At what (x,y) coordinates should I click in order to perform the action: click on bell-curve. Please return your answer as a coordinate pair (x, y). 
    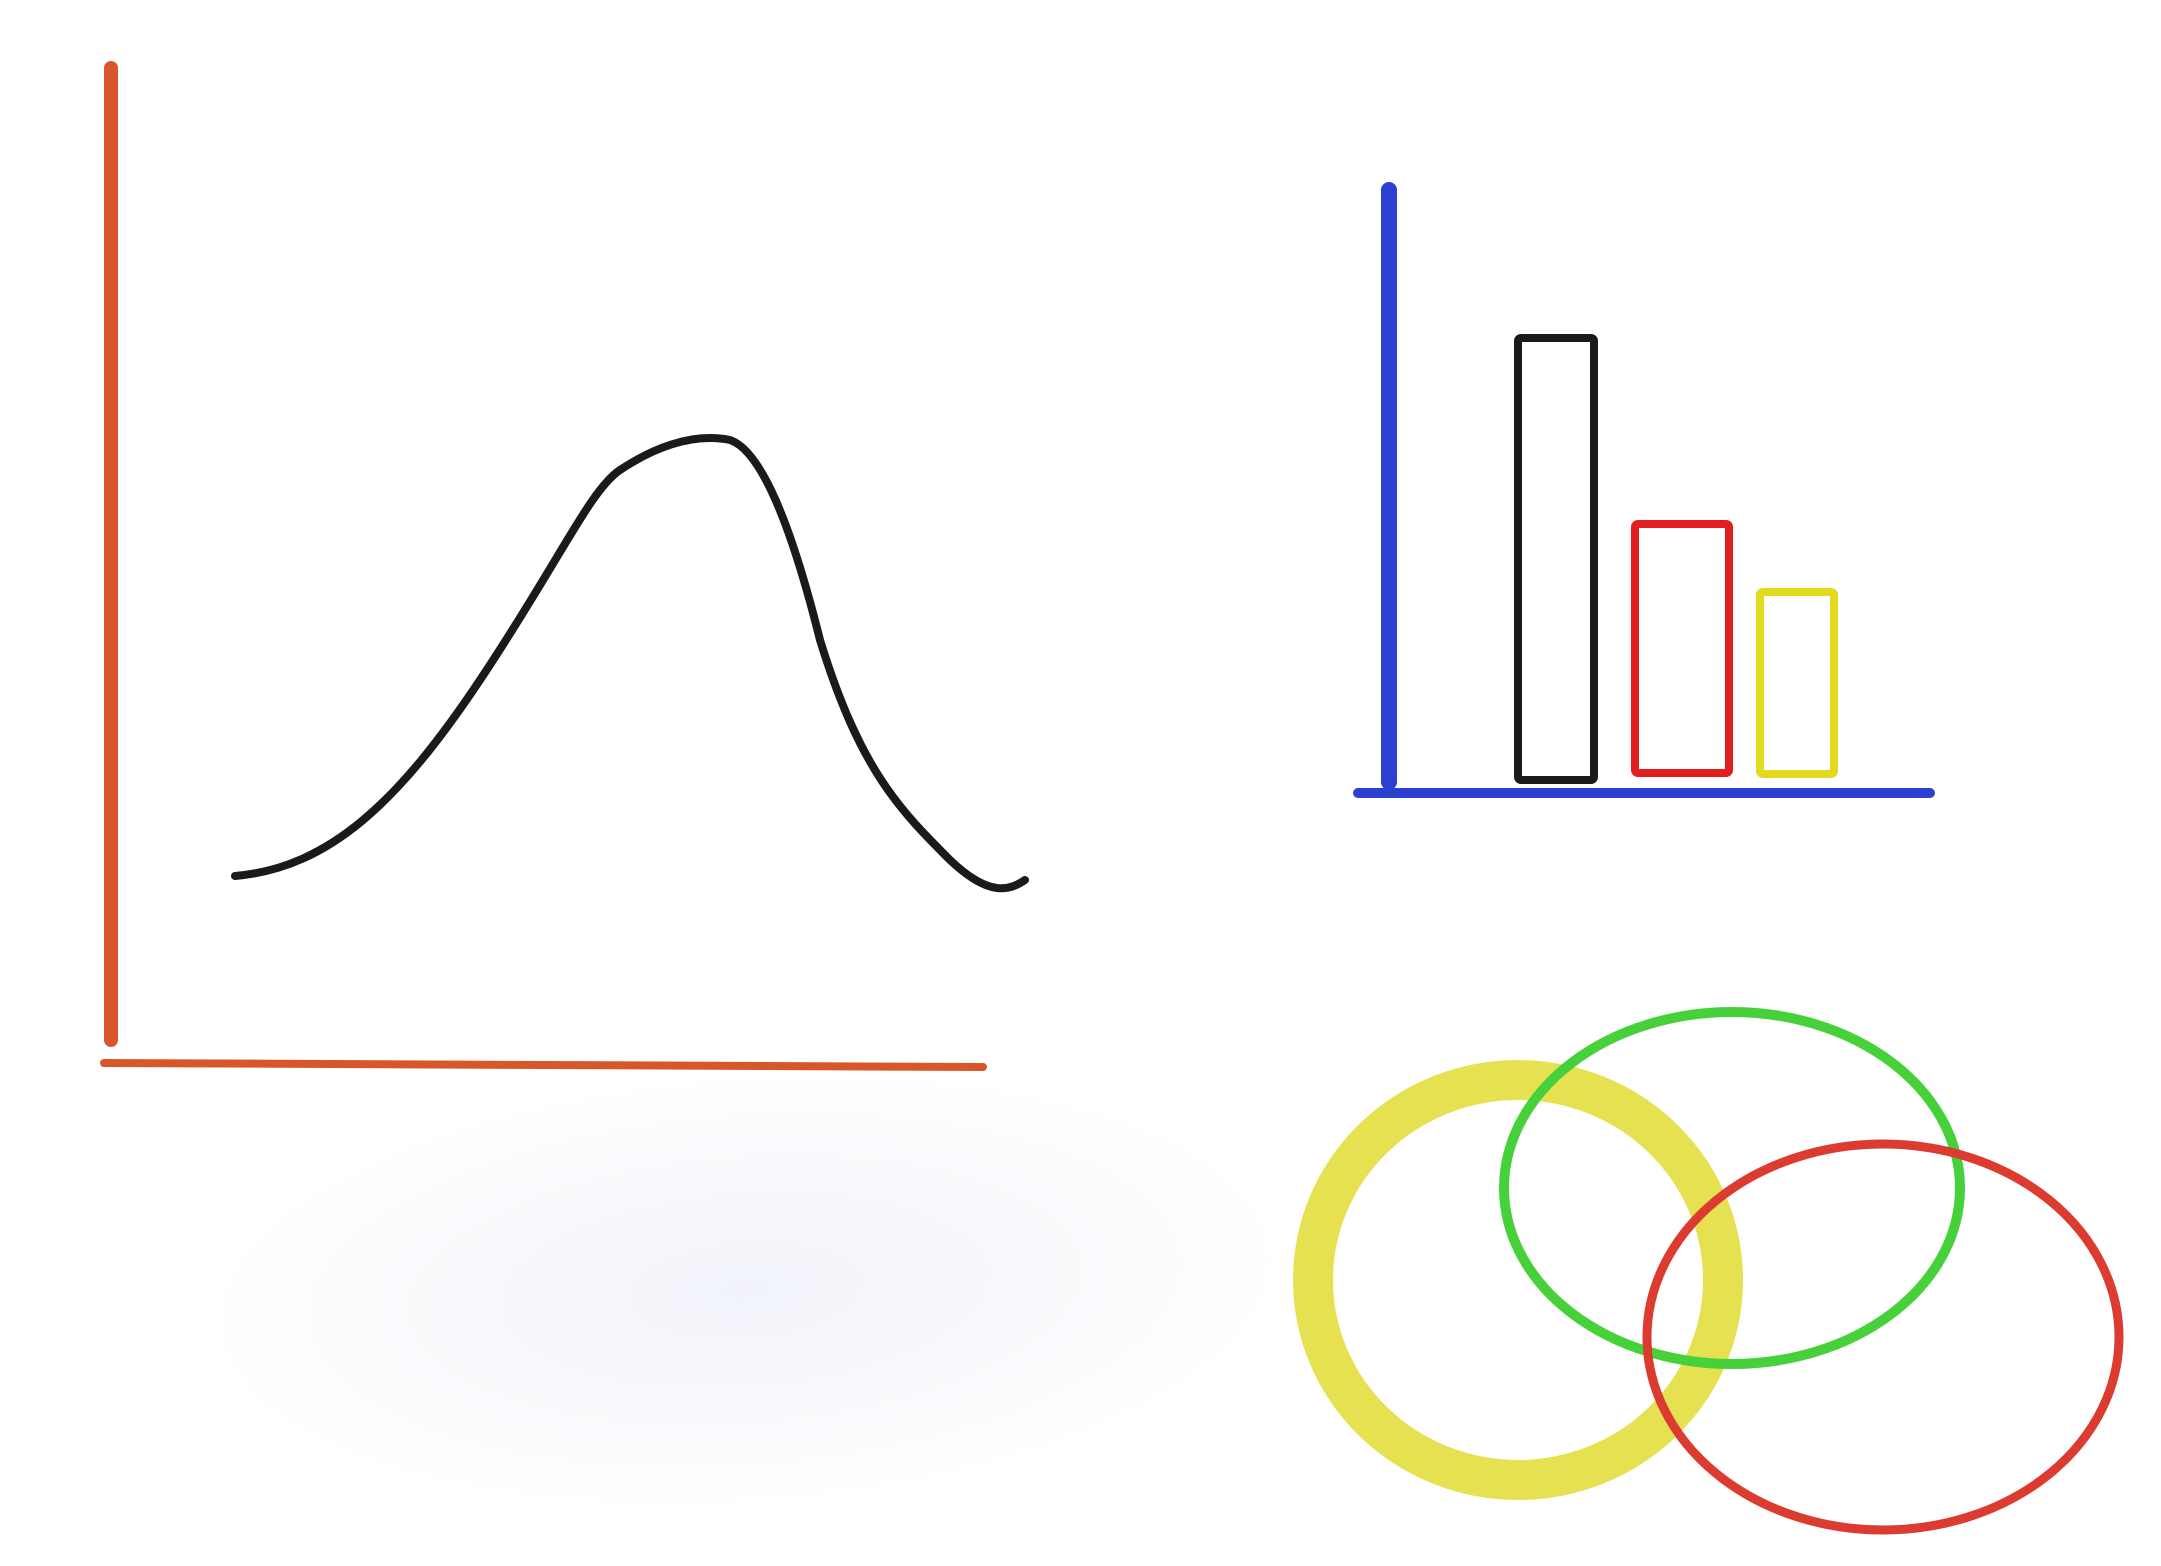
    Looking at the image, I should click on (630, 663).